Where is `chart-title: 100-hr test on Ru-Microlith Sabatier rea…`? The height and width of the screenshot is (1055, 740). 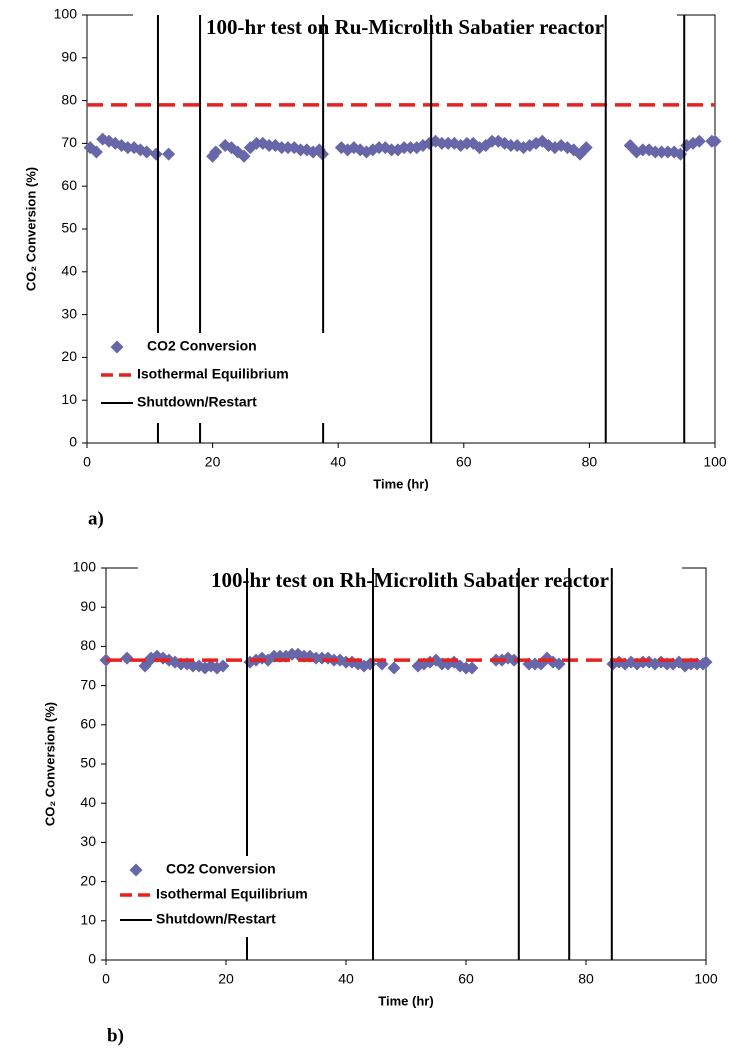 chart-title: 100-hr test on Ru-Microlith Sabatier rea… is located at coordinates (405, 27).